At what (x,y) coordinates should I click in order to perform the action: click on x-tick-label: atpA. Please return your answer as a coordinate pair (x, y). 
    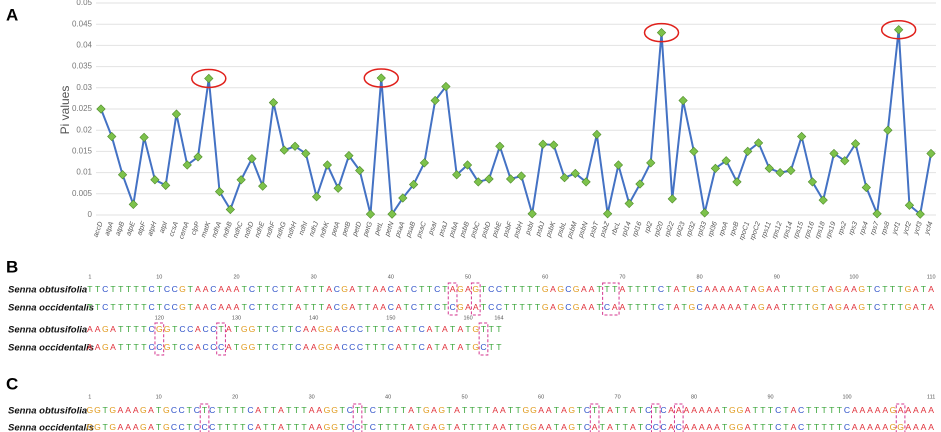
    Looking at the image, I should click on (110, 229).